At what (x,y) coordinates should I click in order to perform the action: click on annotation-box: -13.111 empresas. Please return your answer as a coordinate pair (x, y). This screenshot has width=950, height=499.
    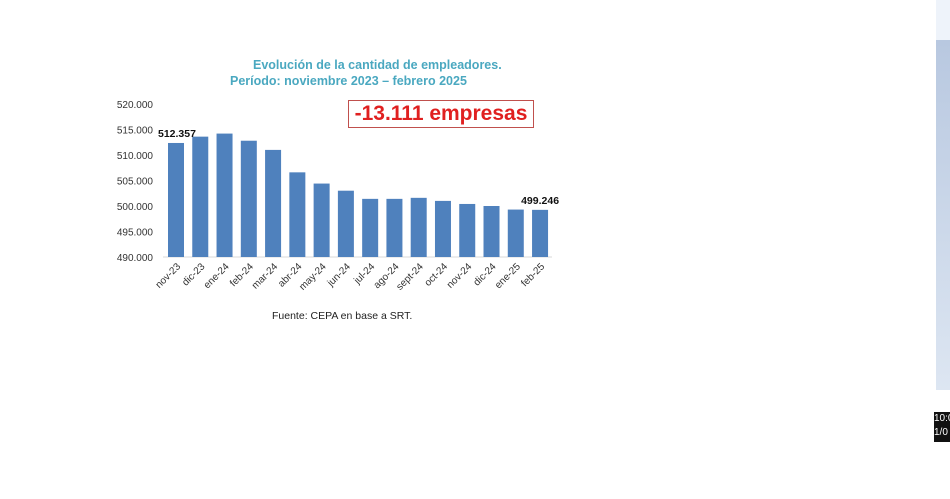
    Looking at the image, I should click on (441, 114).